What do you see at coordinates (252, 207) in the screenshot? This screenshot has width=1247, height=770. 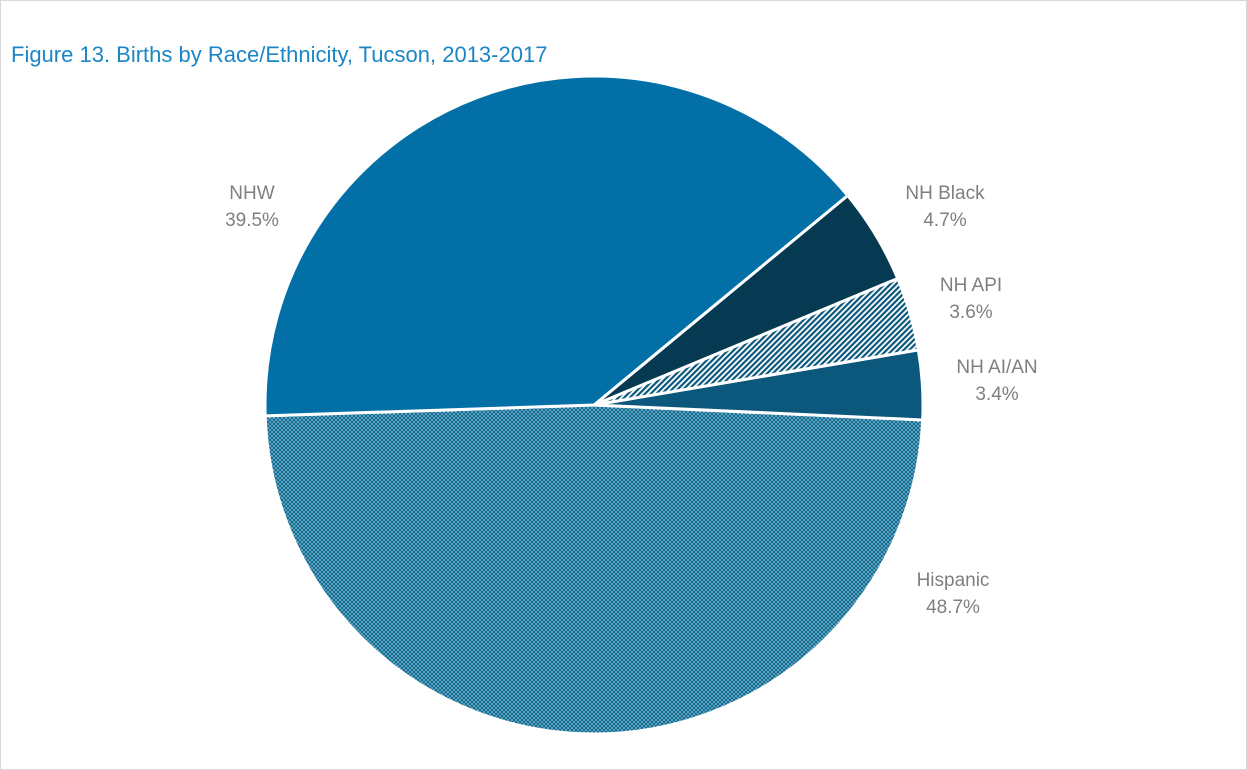 I see `slice-label-nhw: NHW 39.5%` at bounding box center [252, 207].